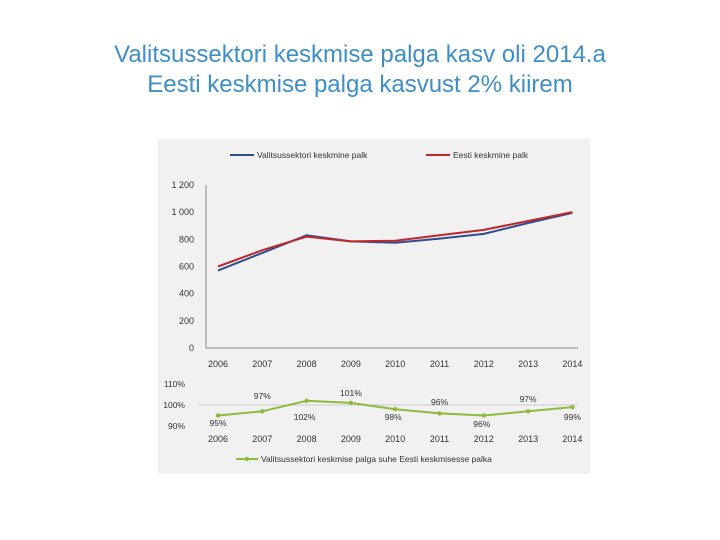  Describe the element at coordinates (491, 155) in the screenshot. I see `legend-label: Eesti keskmine palk` at that location.